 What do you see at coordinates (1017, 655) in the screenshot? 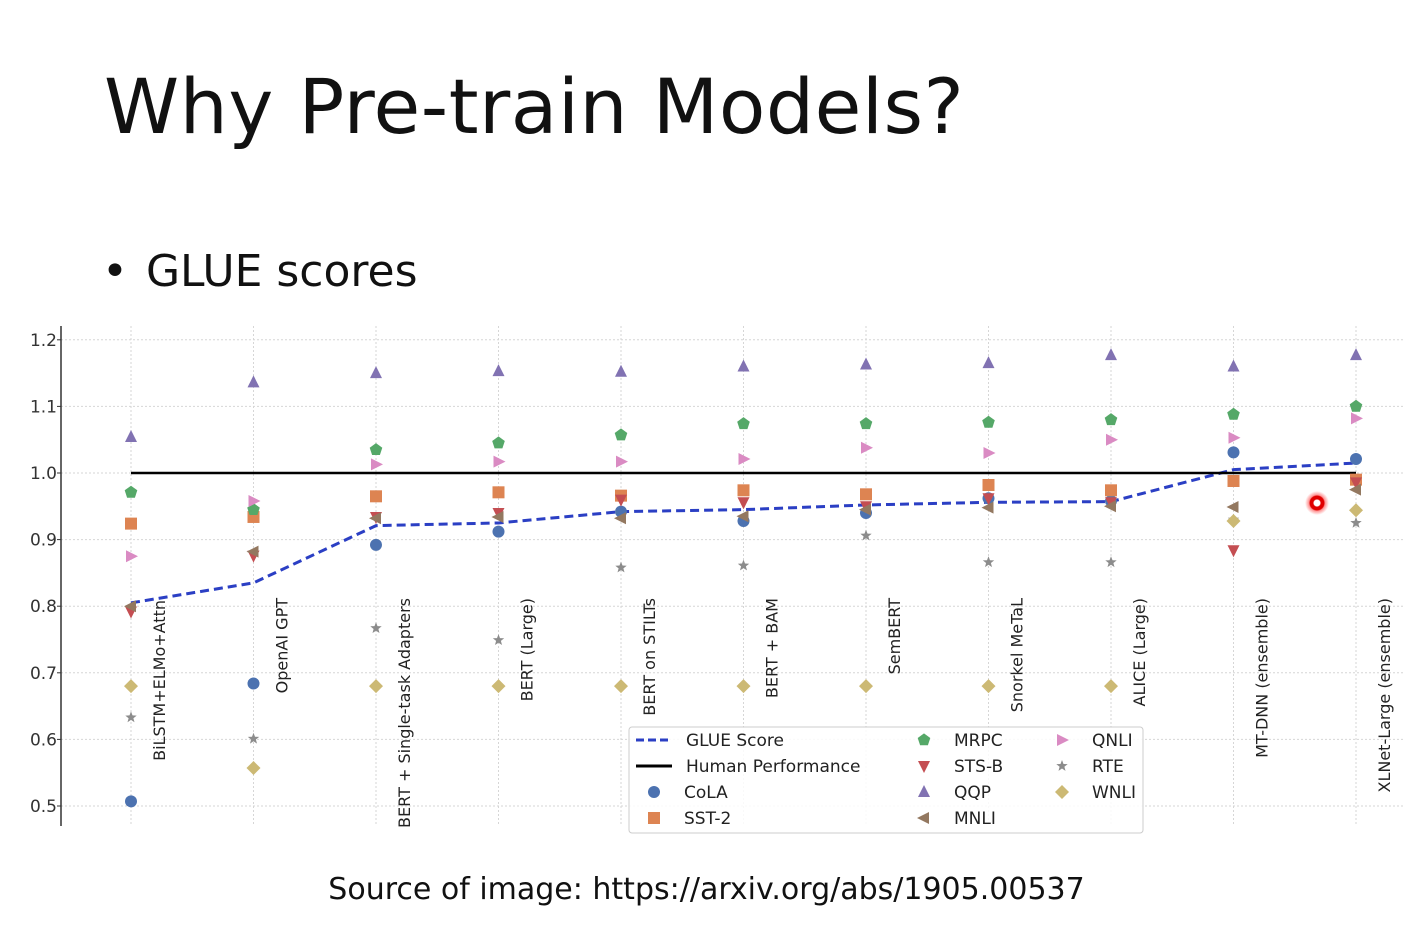
I see `category-label: Snorkel MeTaL` at bounding box center [1017, 655].